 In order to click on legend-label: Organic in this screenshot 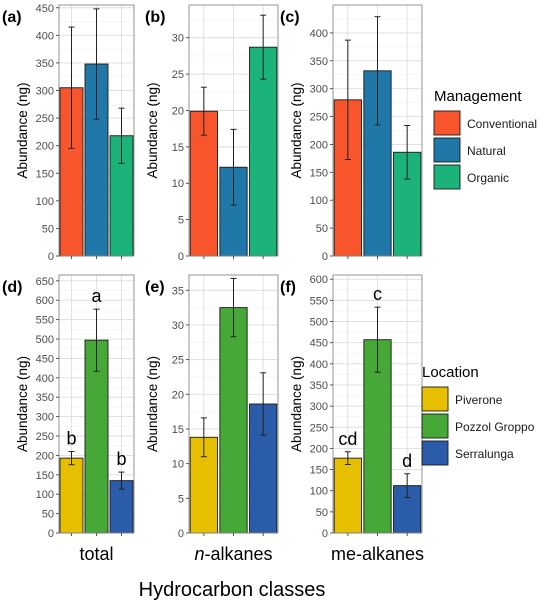, I will do `click(488, 178)`.